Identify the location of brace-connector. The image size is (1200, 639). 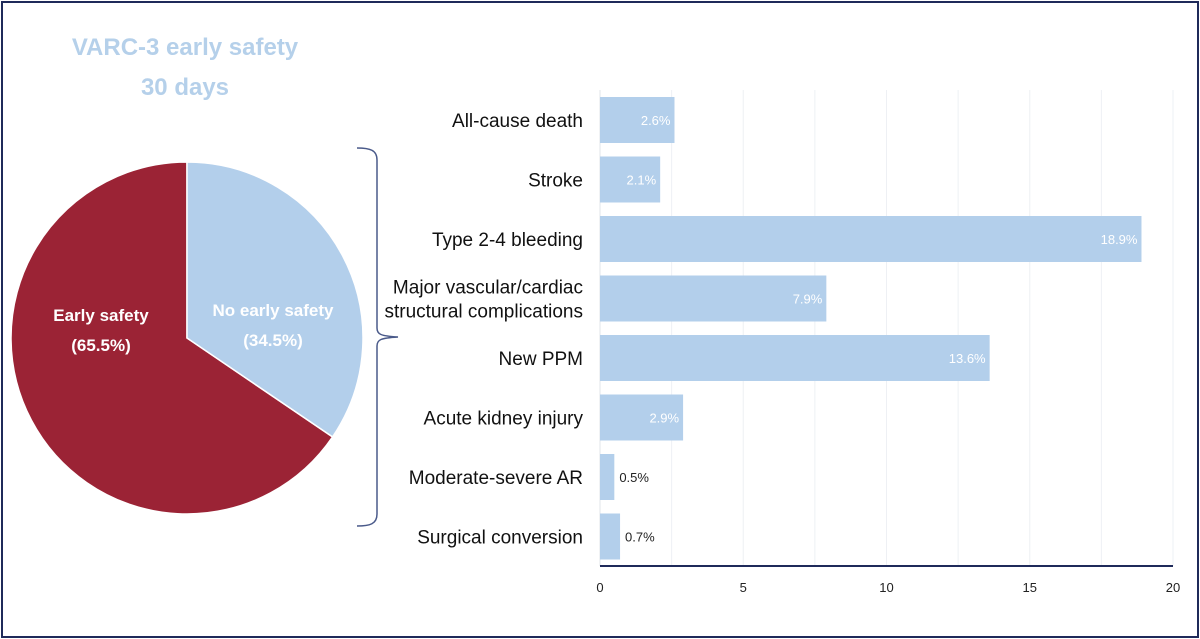
(377, 337).